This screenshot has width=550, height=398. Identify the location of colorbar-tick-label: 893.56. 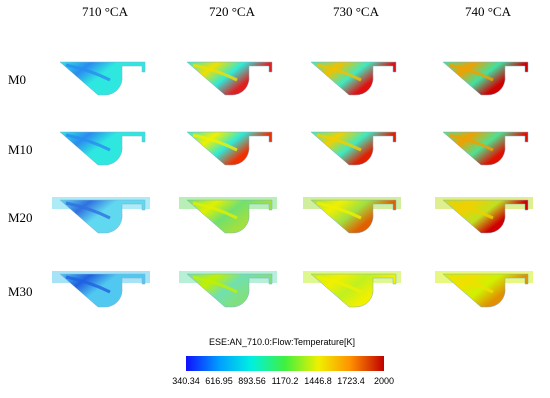
(252, 381).